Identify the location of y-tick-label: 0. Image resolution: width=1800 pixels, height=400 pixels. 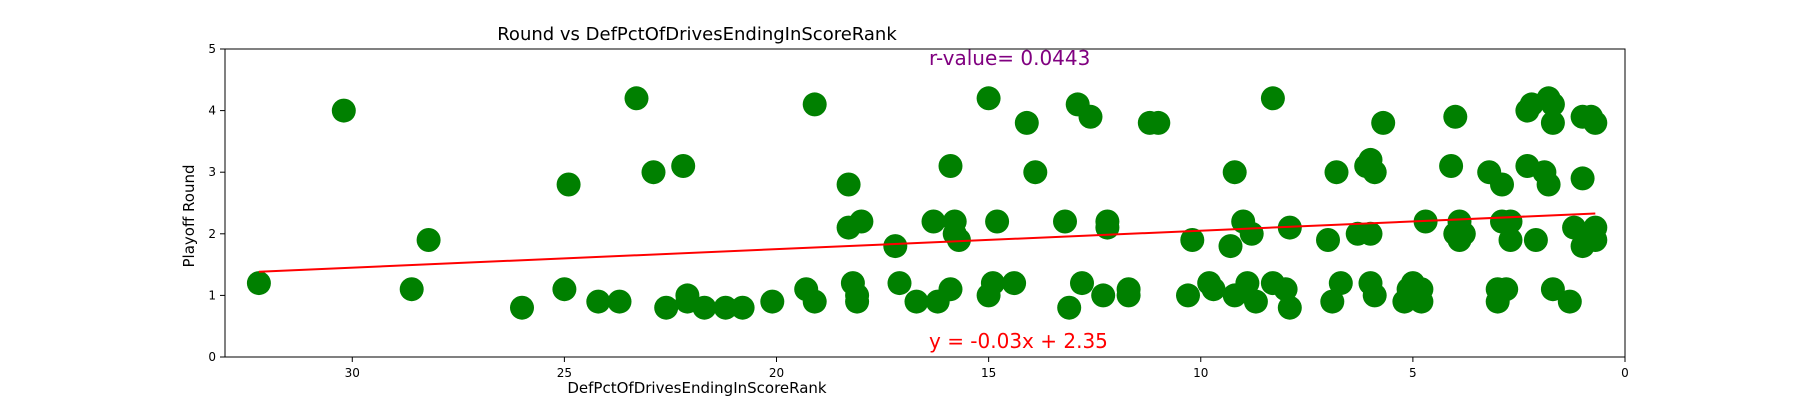
(212, 357).